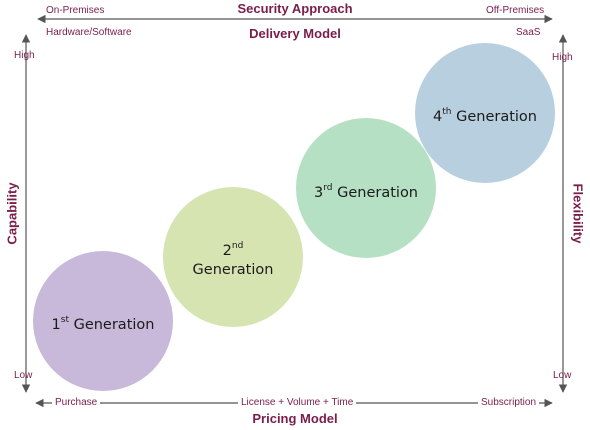 This screenshot has height=430, width=590. I want to click on purchase-label: Purchase, so click(76, 402).